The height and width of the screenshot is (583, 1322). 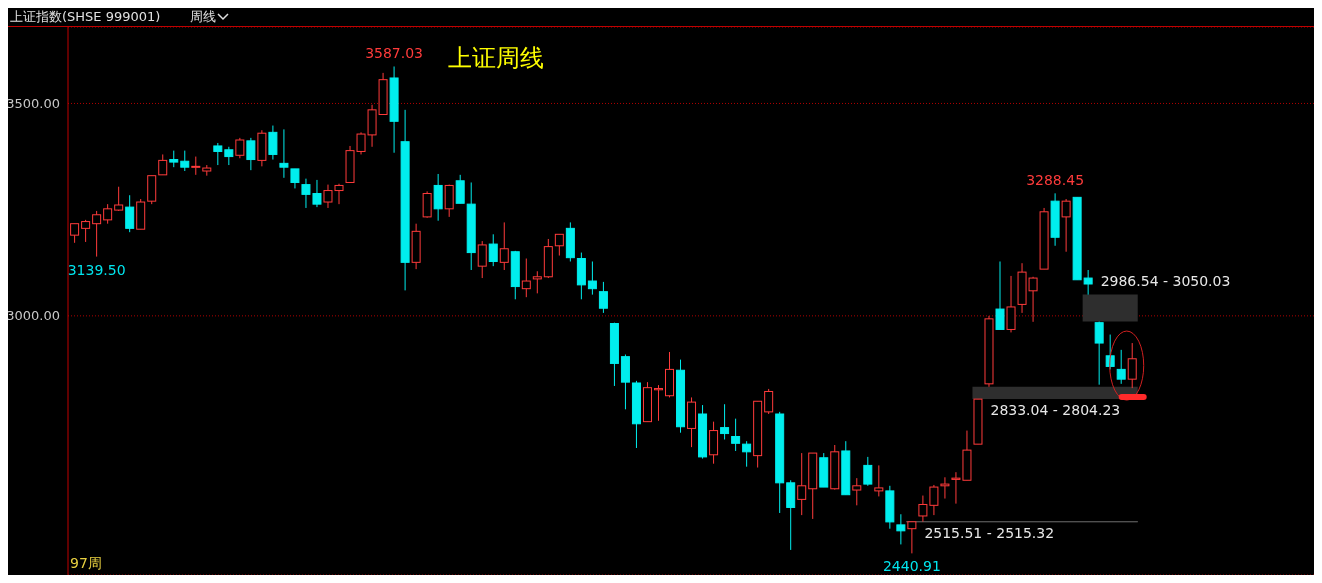 What do you see at coordinates (394, 53) in the screenshot?
I see `annotation: 3587.03` at bounding box center [394, 53].